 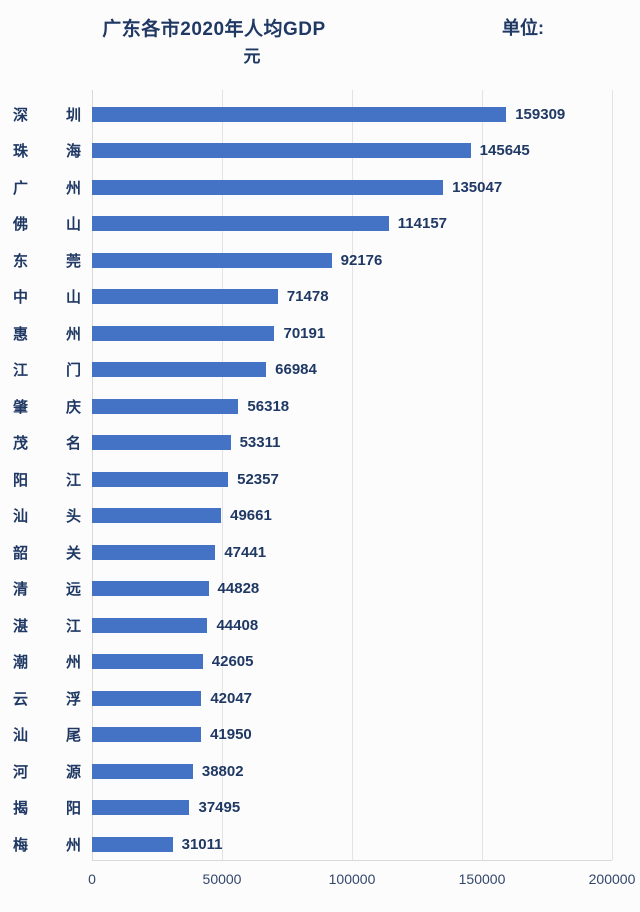 I want to click on bar-row: 佛山 114157, so click(x=320, y=224).